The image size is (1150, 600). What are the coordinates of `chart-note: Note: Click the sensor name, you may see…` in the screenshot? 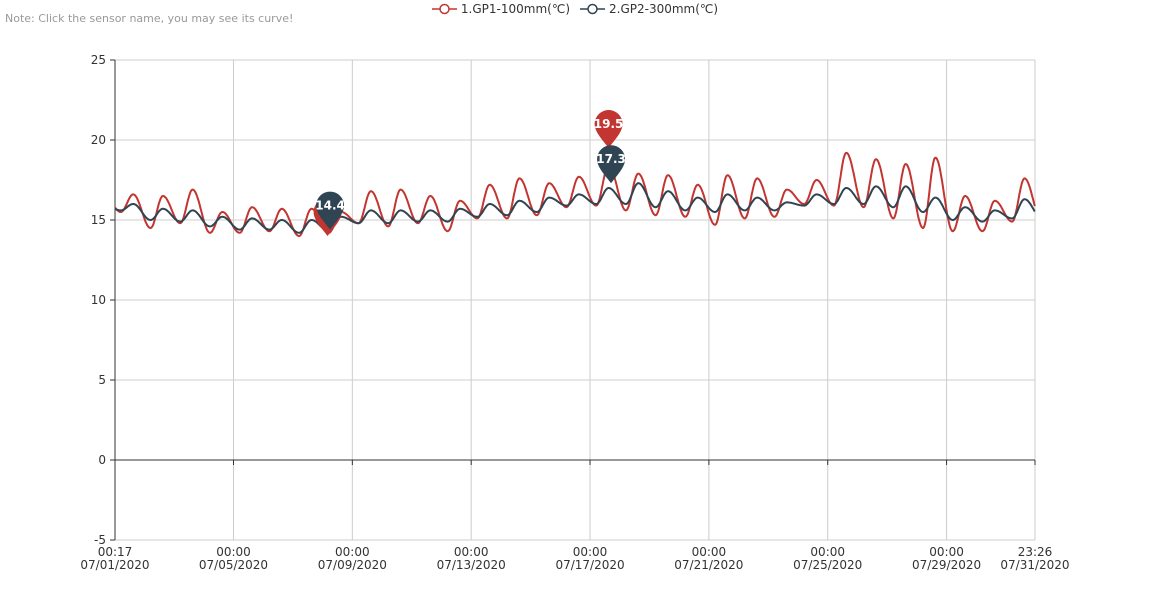 It's located at (149, 18).